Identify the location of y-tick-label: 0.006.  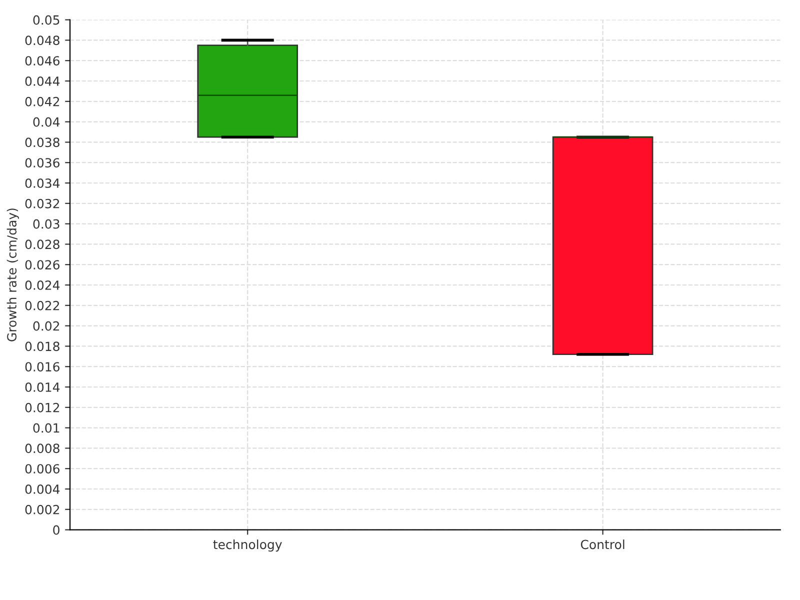
(42, 469).